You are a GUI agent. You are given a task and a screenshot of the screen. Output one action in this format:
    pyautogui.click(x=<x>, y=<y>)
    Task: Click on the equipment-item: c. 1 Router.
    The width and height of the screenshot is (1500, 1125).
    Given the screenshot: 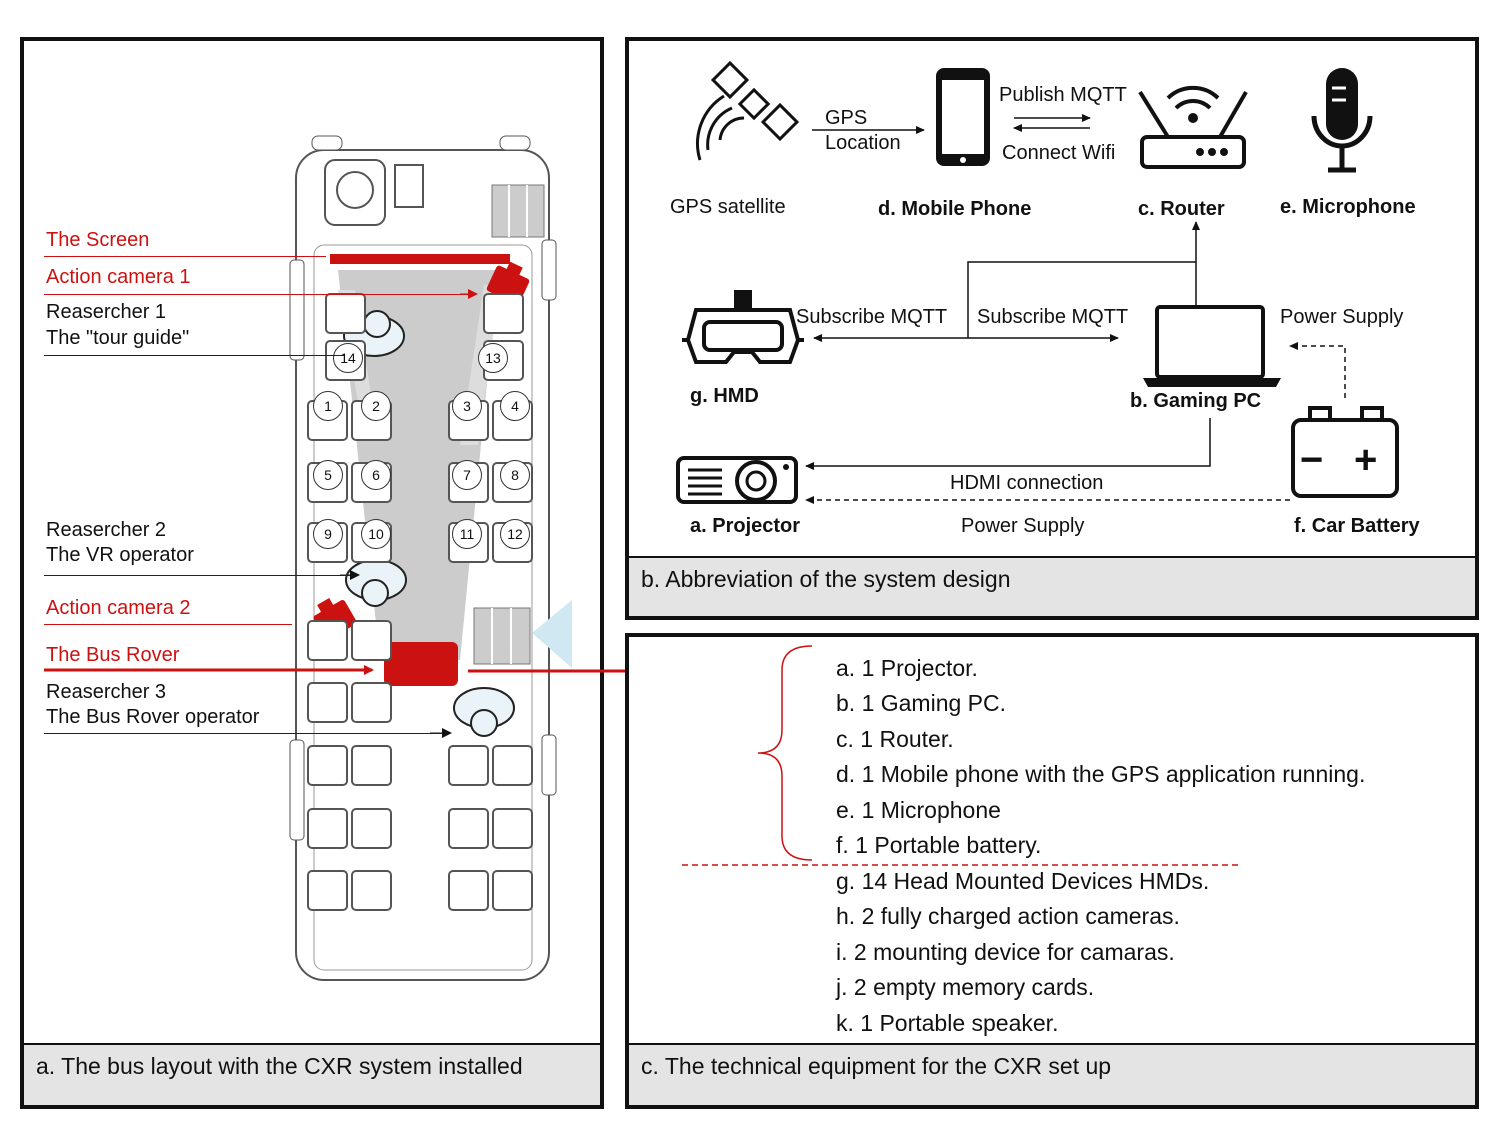 What is the action you would take?
    pyautogui.click(x=895, y=739)
    